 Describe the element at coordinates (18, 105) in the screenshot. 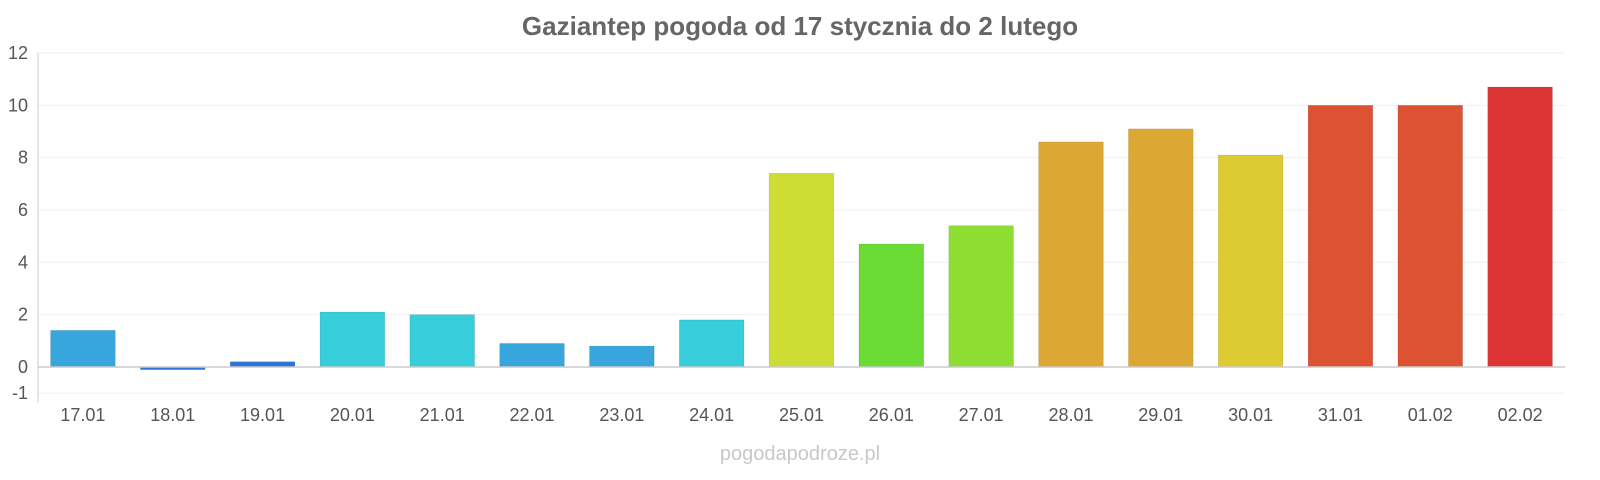

I see `y-tick-label: 10` at that location.